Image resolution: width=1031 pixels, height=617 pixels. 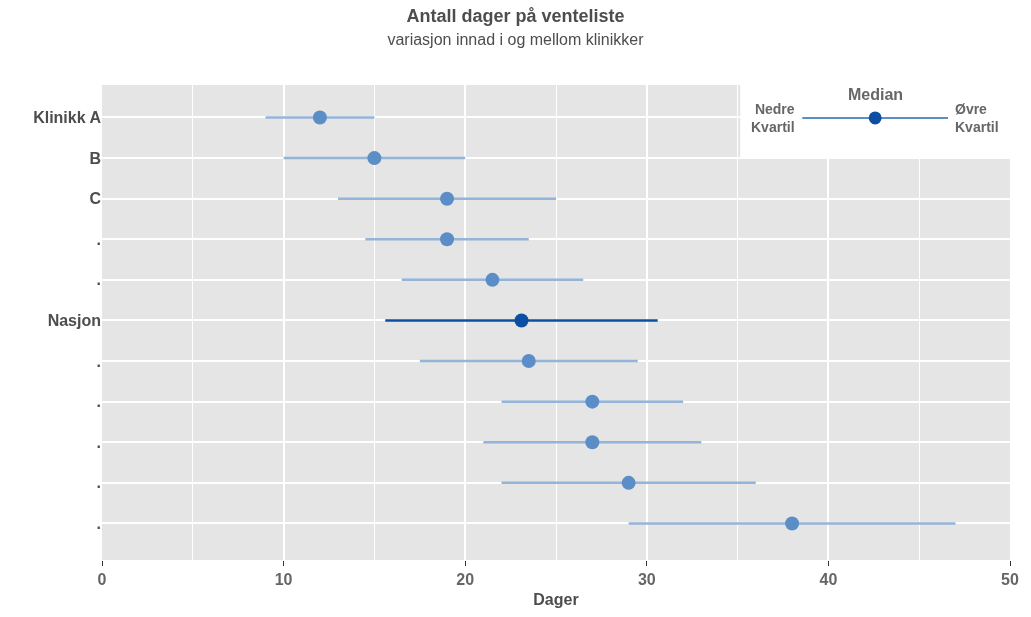 What do you see at coordinates (828, 580) in the screenshot?
I see `x-tick-label: 40` at bounding box center [828, 580].